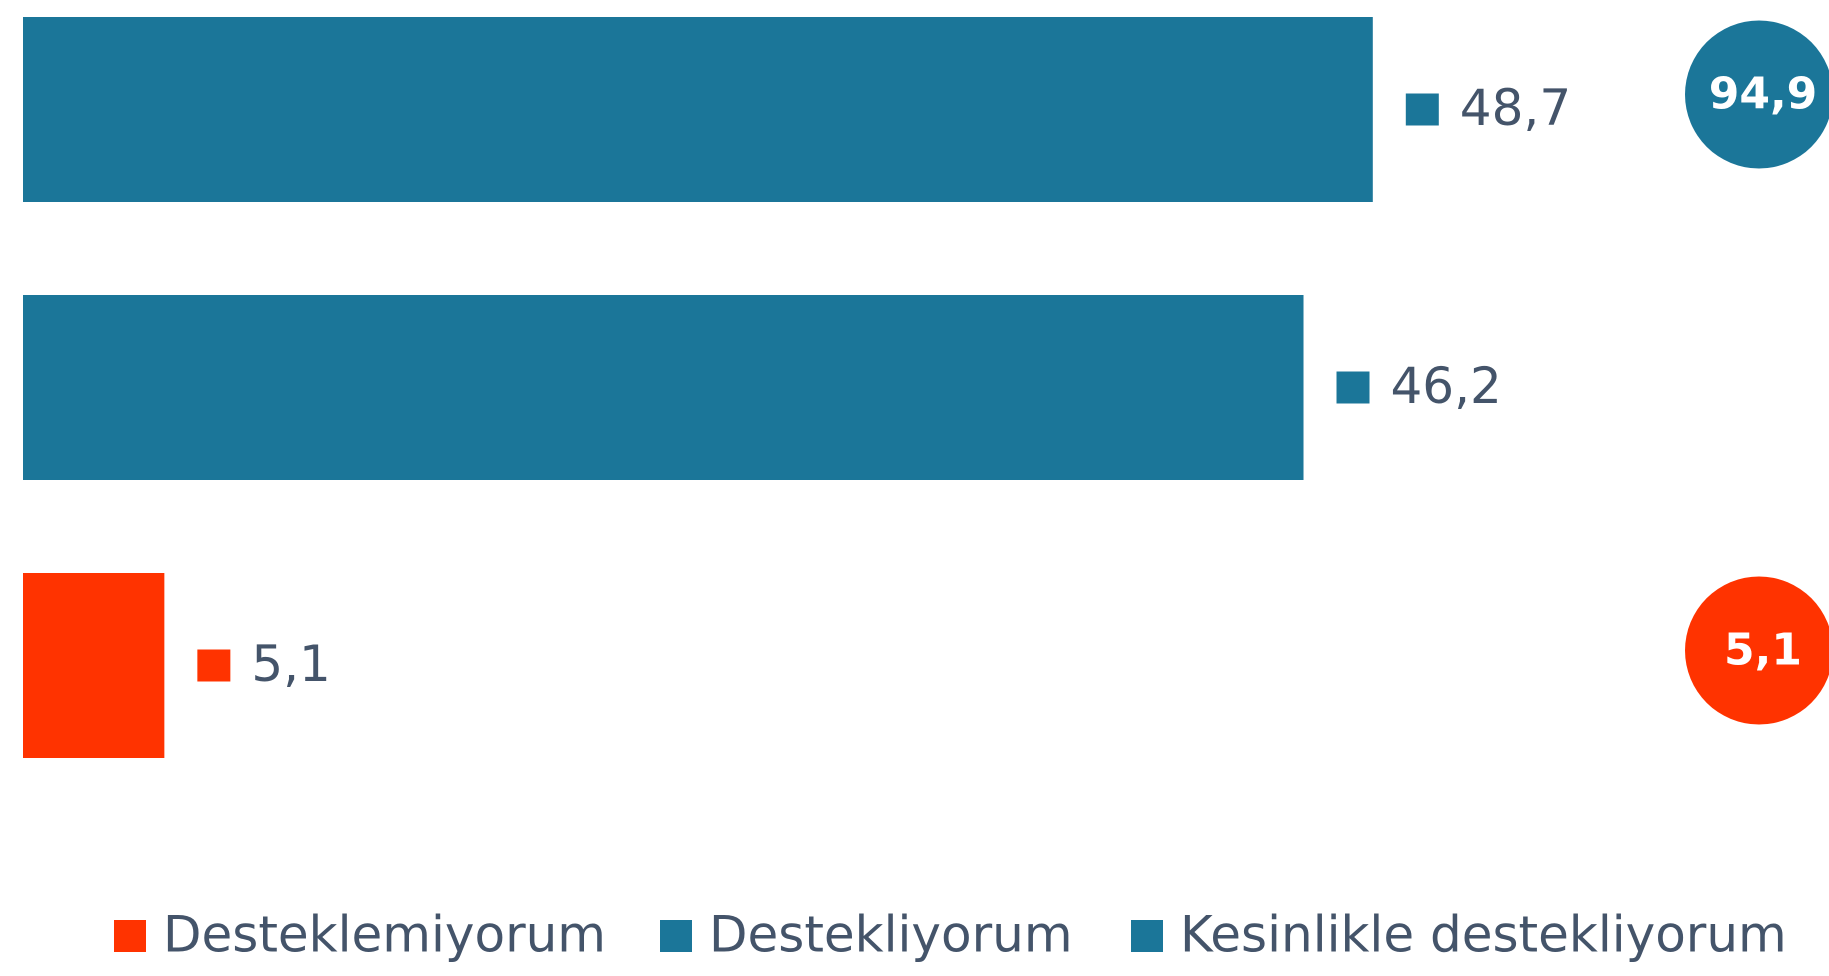 This screenshot has width=1829, height=976. Describe the element at coordinates (891, 935) in the screenshot. I see `legend-label: Destekliyorum` at that location.